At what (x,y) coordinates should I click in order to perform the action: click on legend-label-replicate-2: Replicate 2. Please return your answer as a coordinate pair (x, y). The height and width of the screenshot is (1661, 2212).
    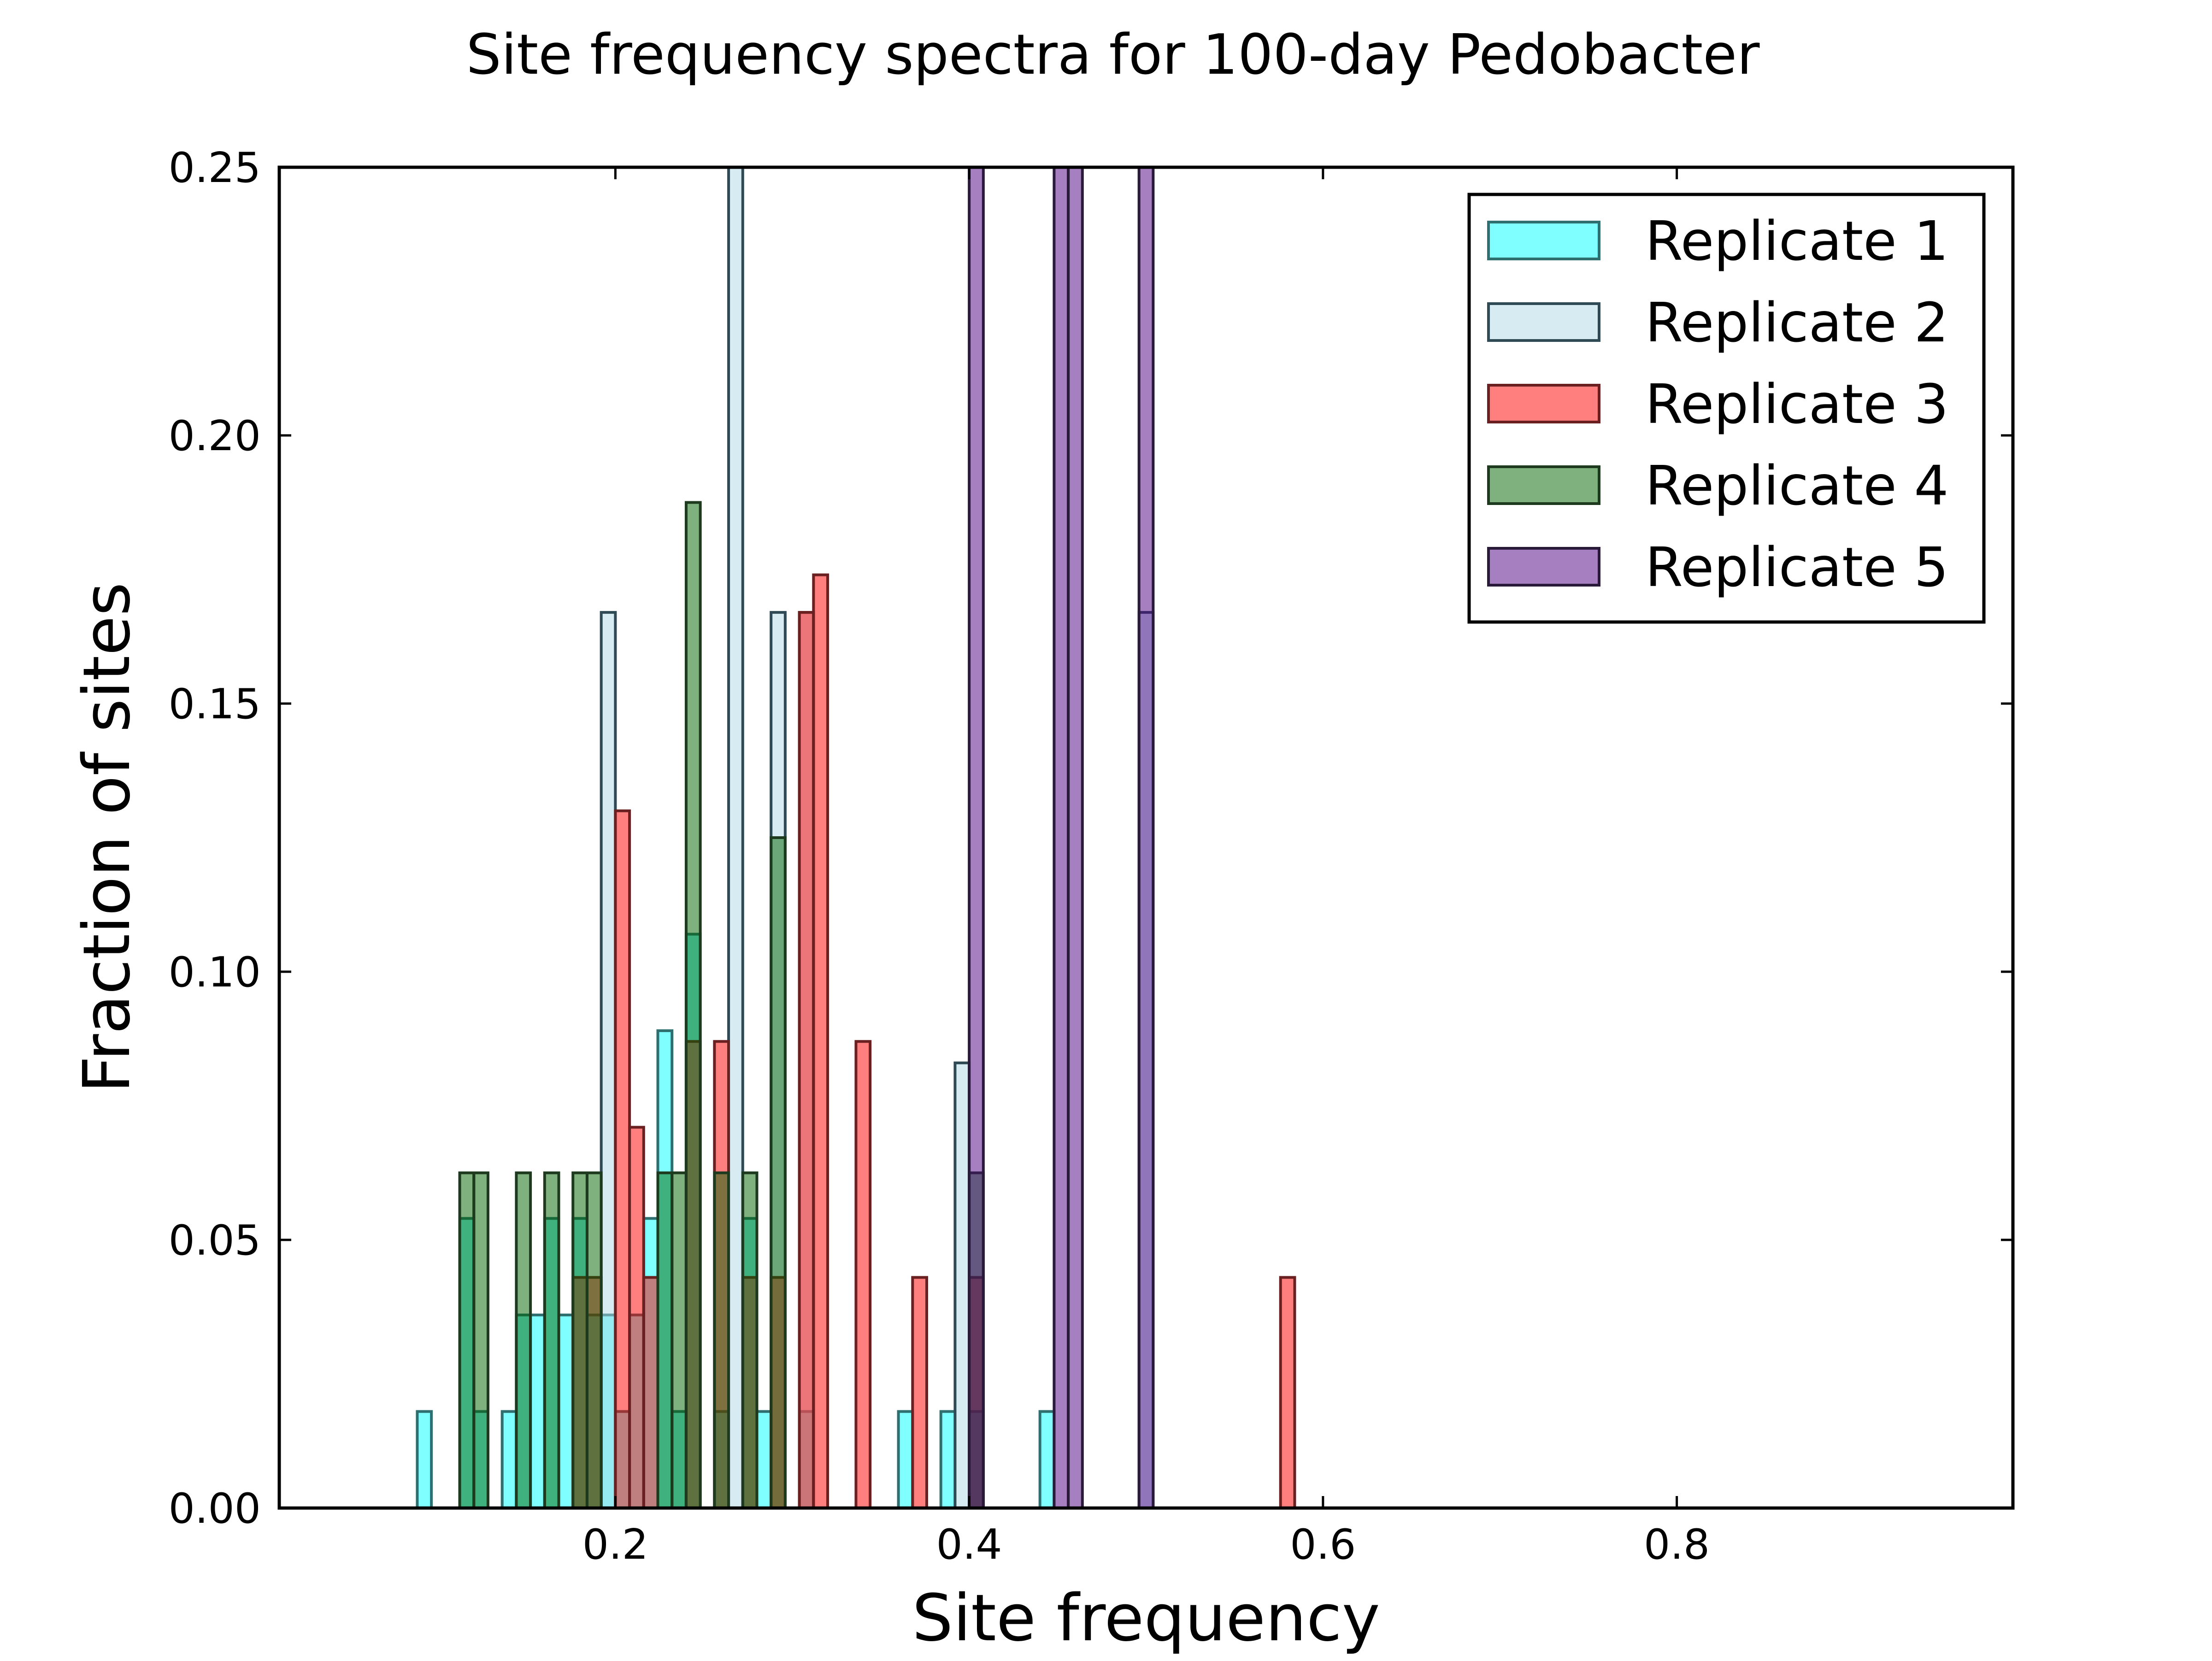
    Looking at the image, I should click on (1796, 322).